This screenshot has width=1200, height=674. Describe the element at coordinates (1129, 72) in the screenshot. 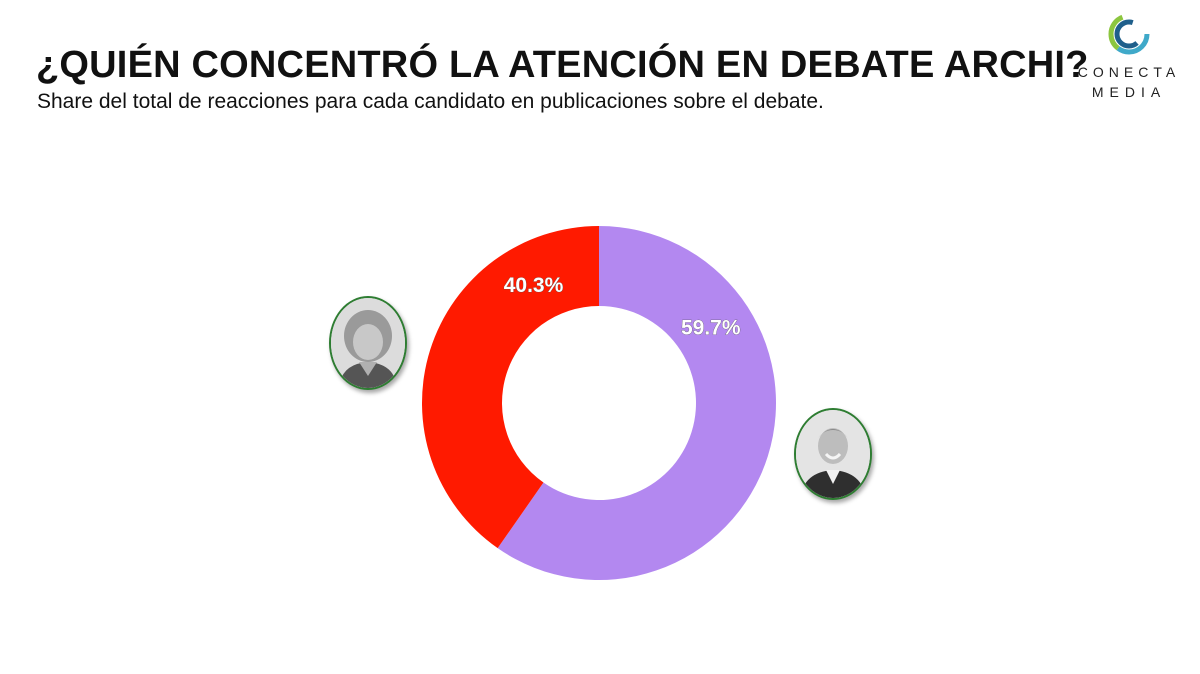

I see `logo-text-conecta: CONECTA` at that location.